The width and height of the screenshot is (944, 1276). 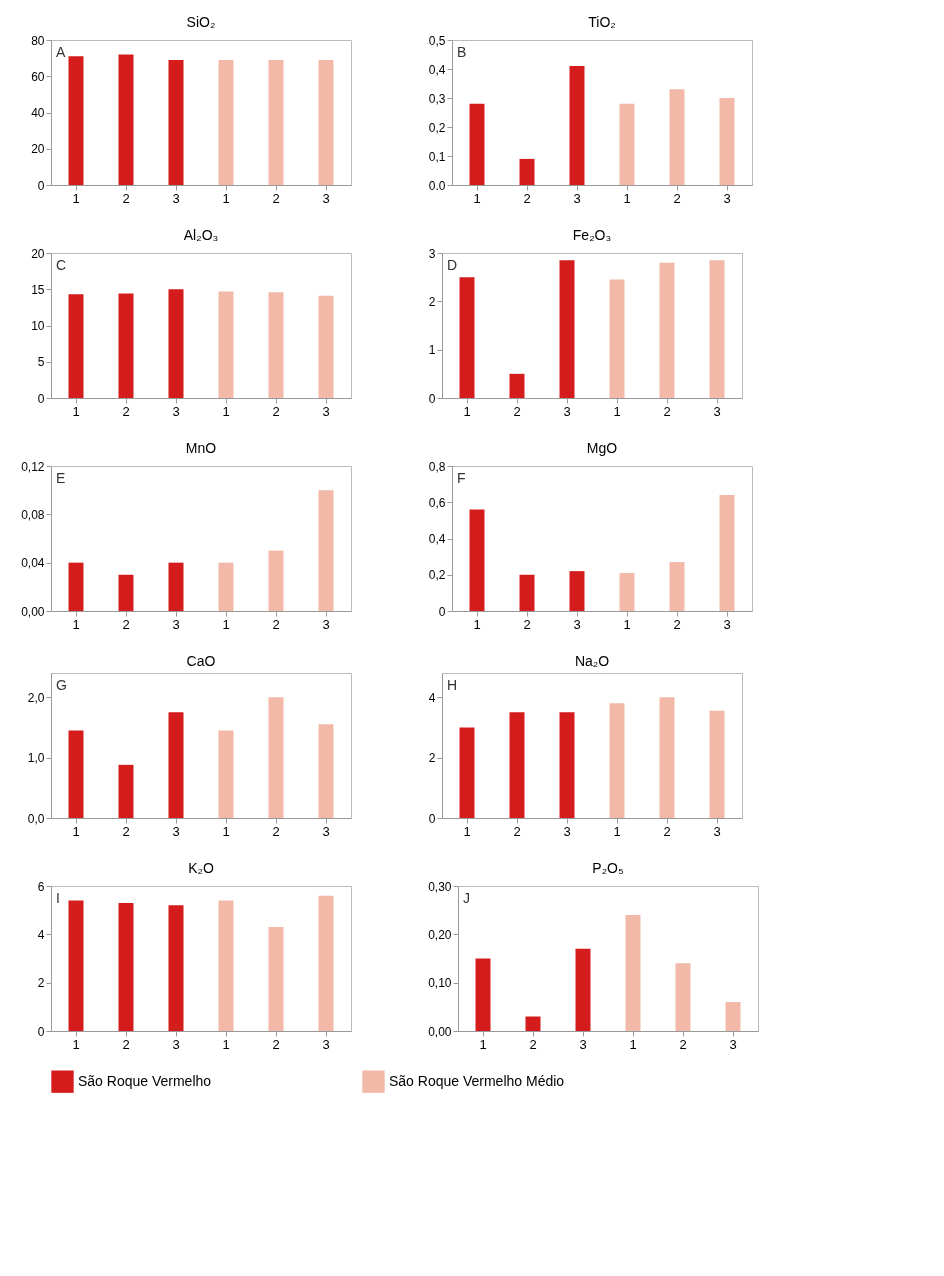 What do you see at coordinates (61, 478) in the screenshot?
I see `annotation: E` at bounding box center [61, 478].